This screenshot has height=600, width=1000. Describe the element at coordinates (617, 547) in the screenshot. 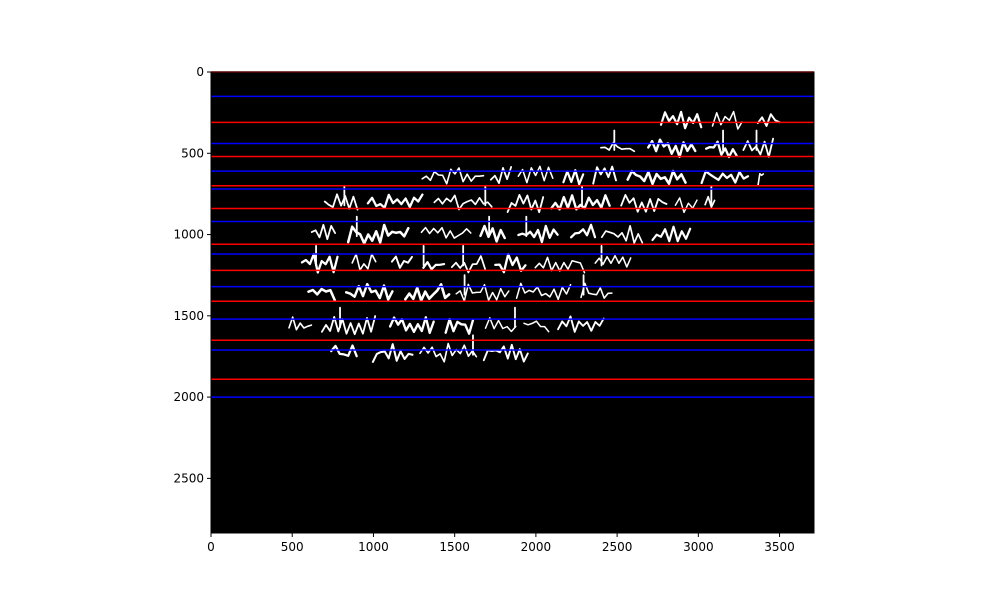

I see `x-tick-label: 2500` at that location.